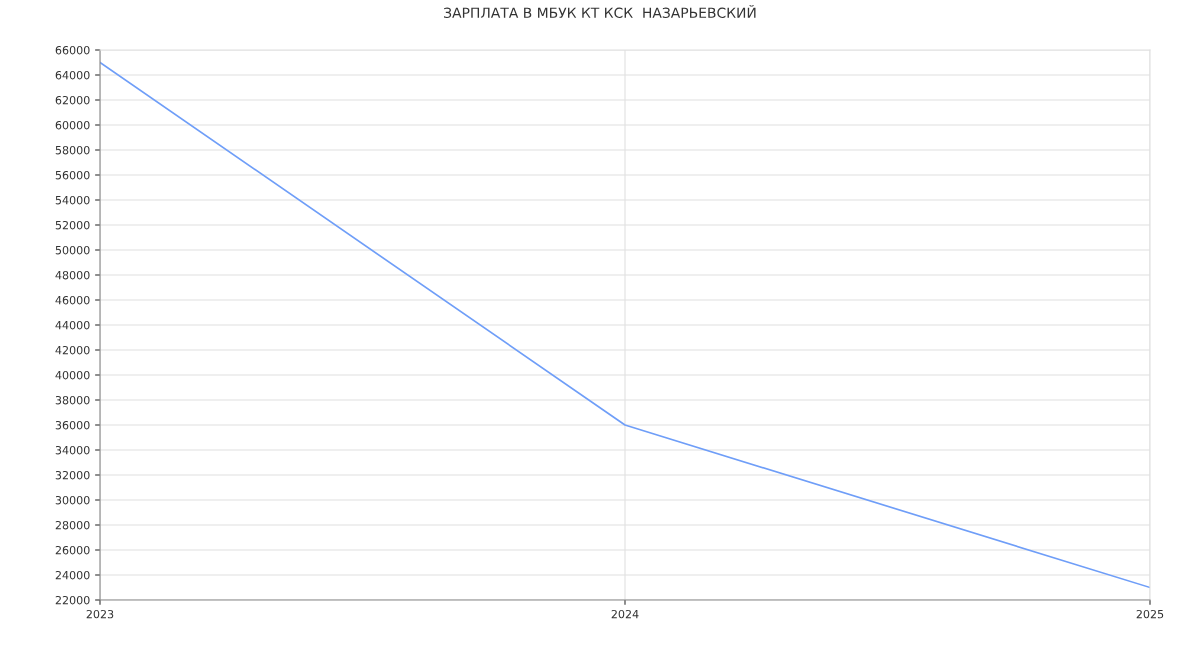 The image size is (1200, 650). I want to click on y-tick-label: 24000, so click(72, 575).